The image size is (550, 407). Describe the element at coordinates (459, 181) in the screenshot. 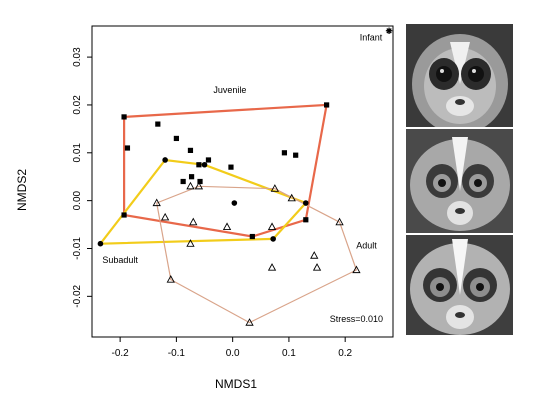

I see `photo-juvenile-loris` at that location.